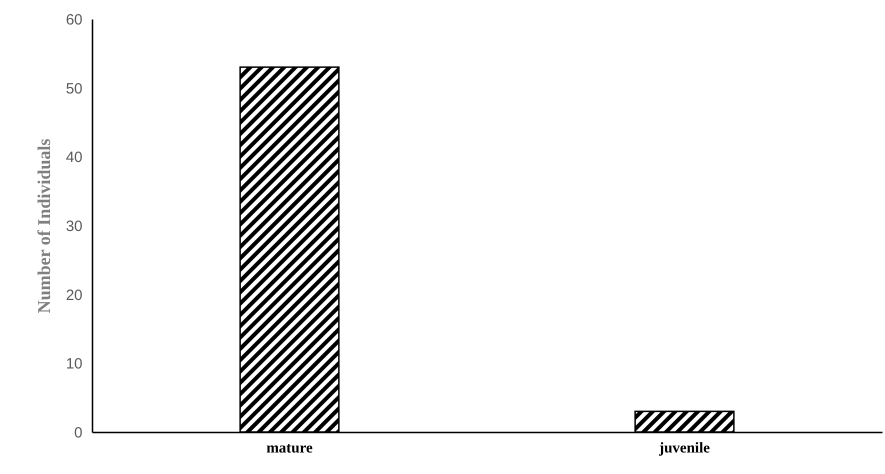 The width and height of the screenshot is (885, 474). Describe the element at coordinates (74, 157) in the screenshot. I see `y-tick-label: 40` at that location.